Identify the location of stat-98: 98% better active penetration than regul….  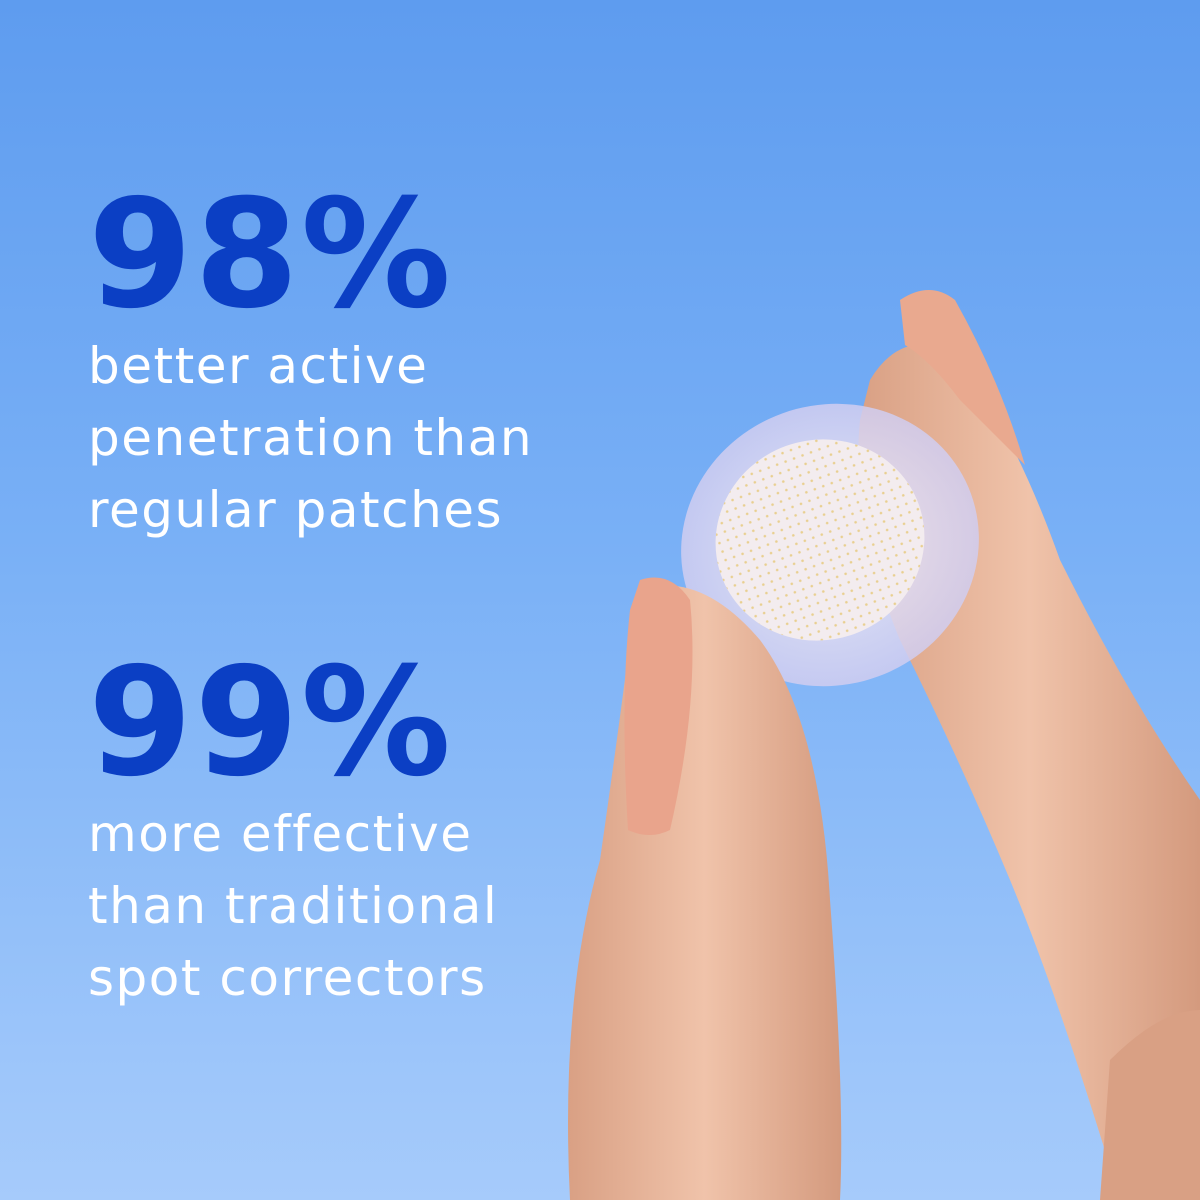
(310, 363).